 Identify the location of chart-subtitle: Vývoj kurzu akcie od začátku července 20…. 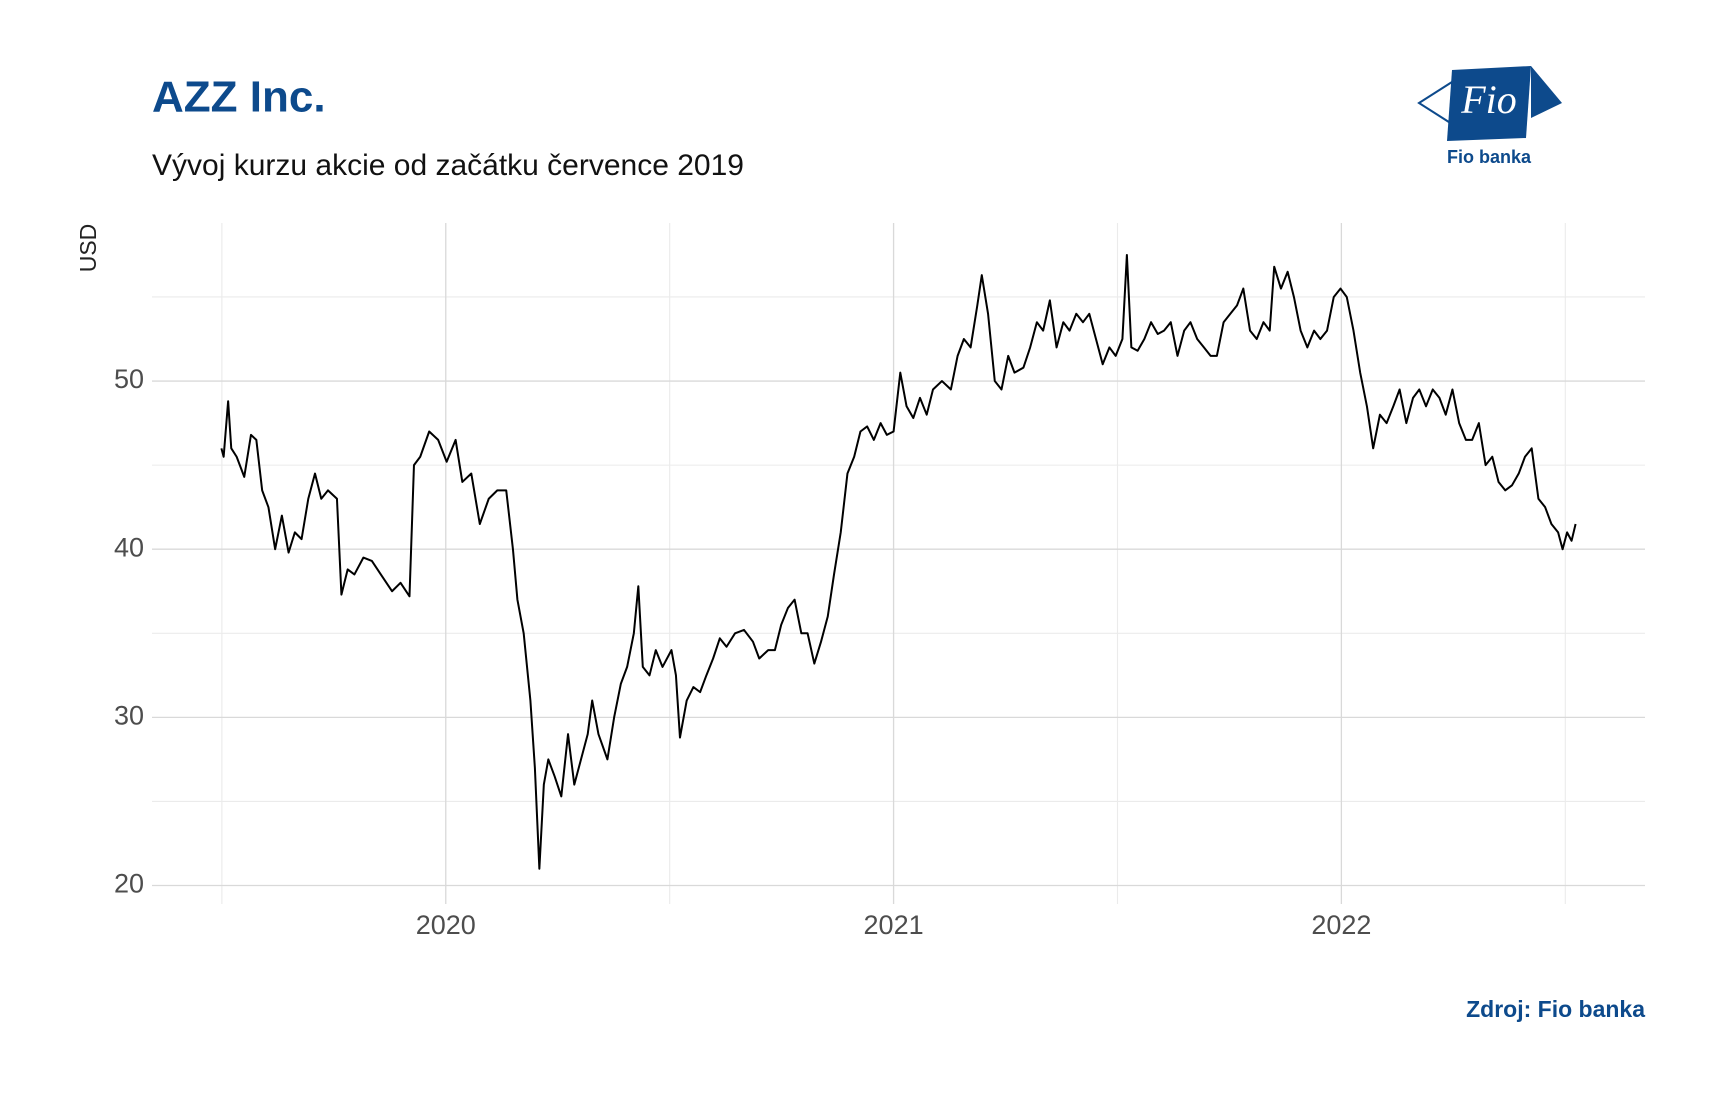
(448, 165).